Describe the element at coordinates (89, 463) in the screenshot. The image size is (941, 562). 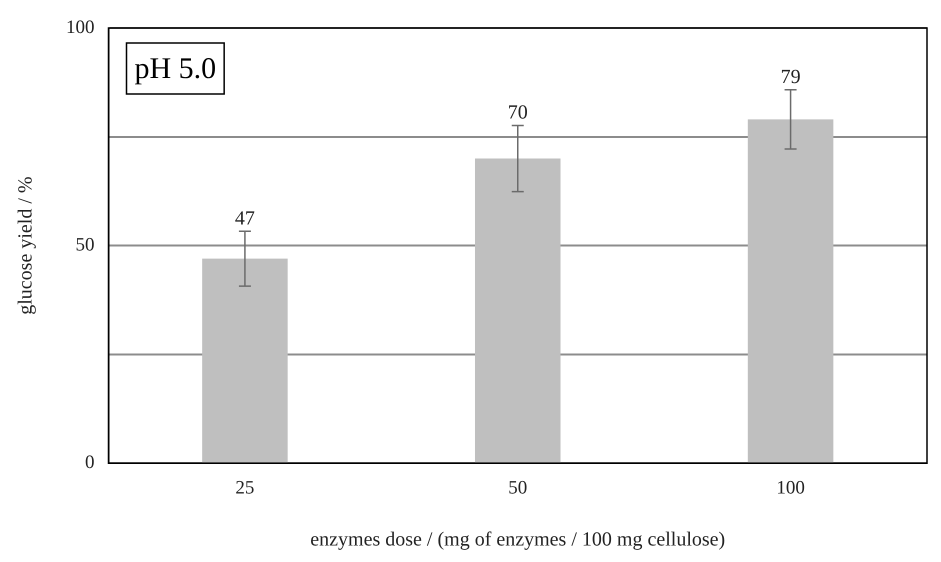
I see `y-tick-label: 0` at that location.